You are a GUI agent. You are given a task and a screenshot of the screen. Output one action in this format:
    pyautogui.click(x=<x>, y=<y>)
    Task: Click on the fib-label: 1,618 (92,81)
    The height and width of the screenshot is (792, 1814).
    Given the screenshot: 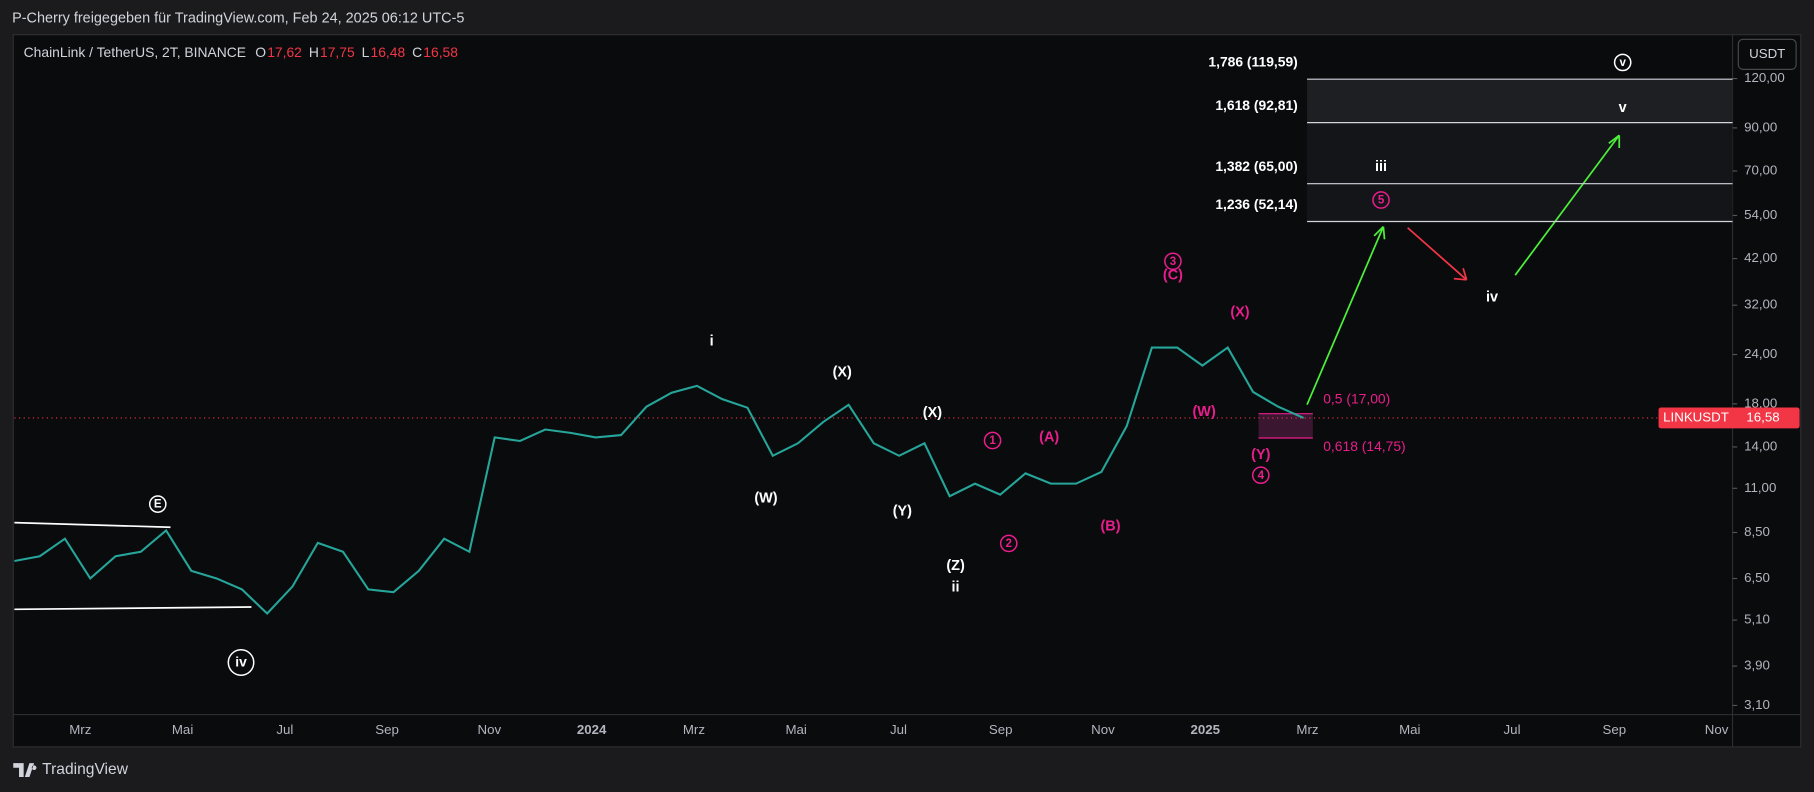 What is the action you would take?
    pyautogui.click(x=1256, y=105)
    